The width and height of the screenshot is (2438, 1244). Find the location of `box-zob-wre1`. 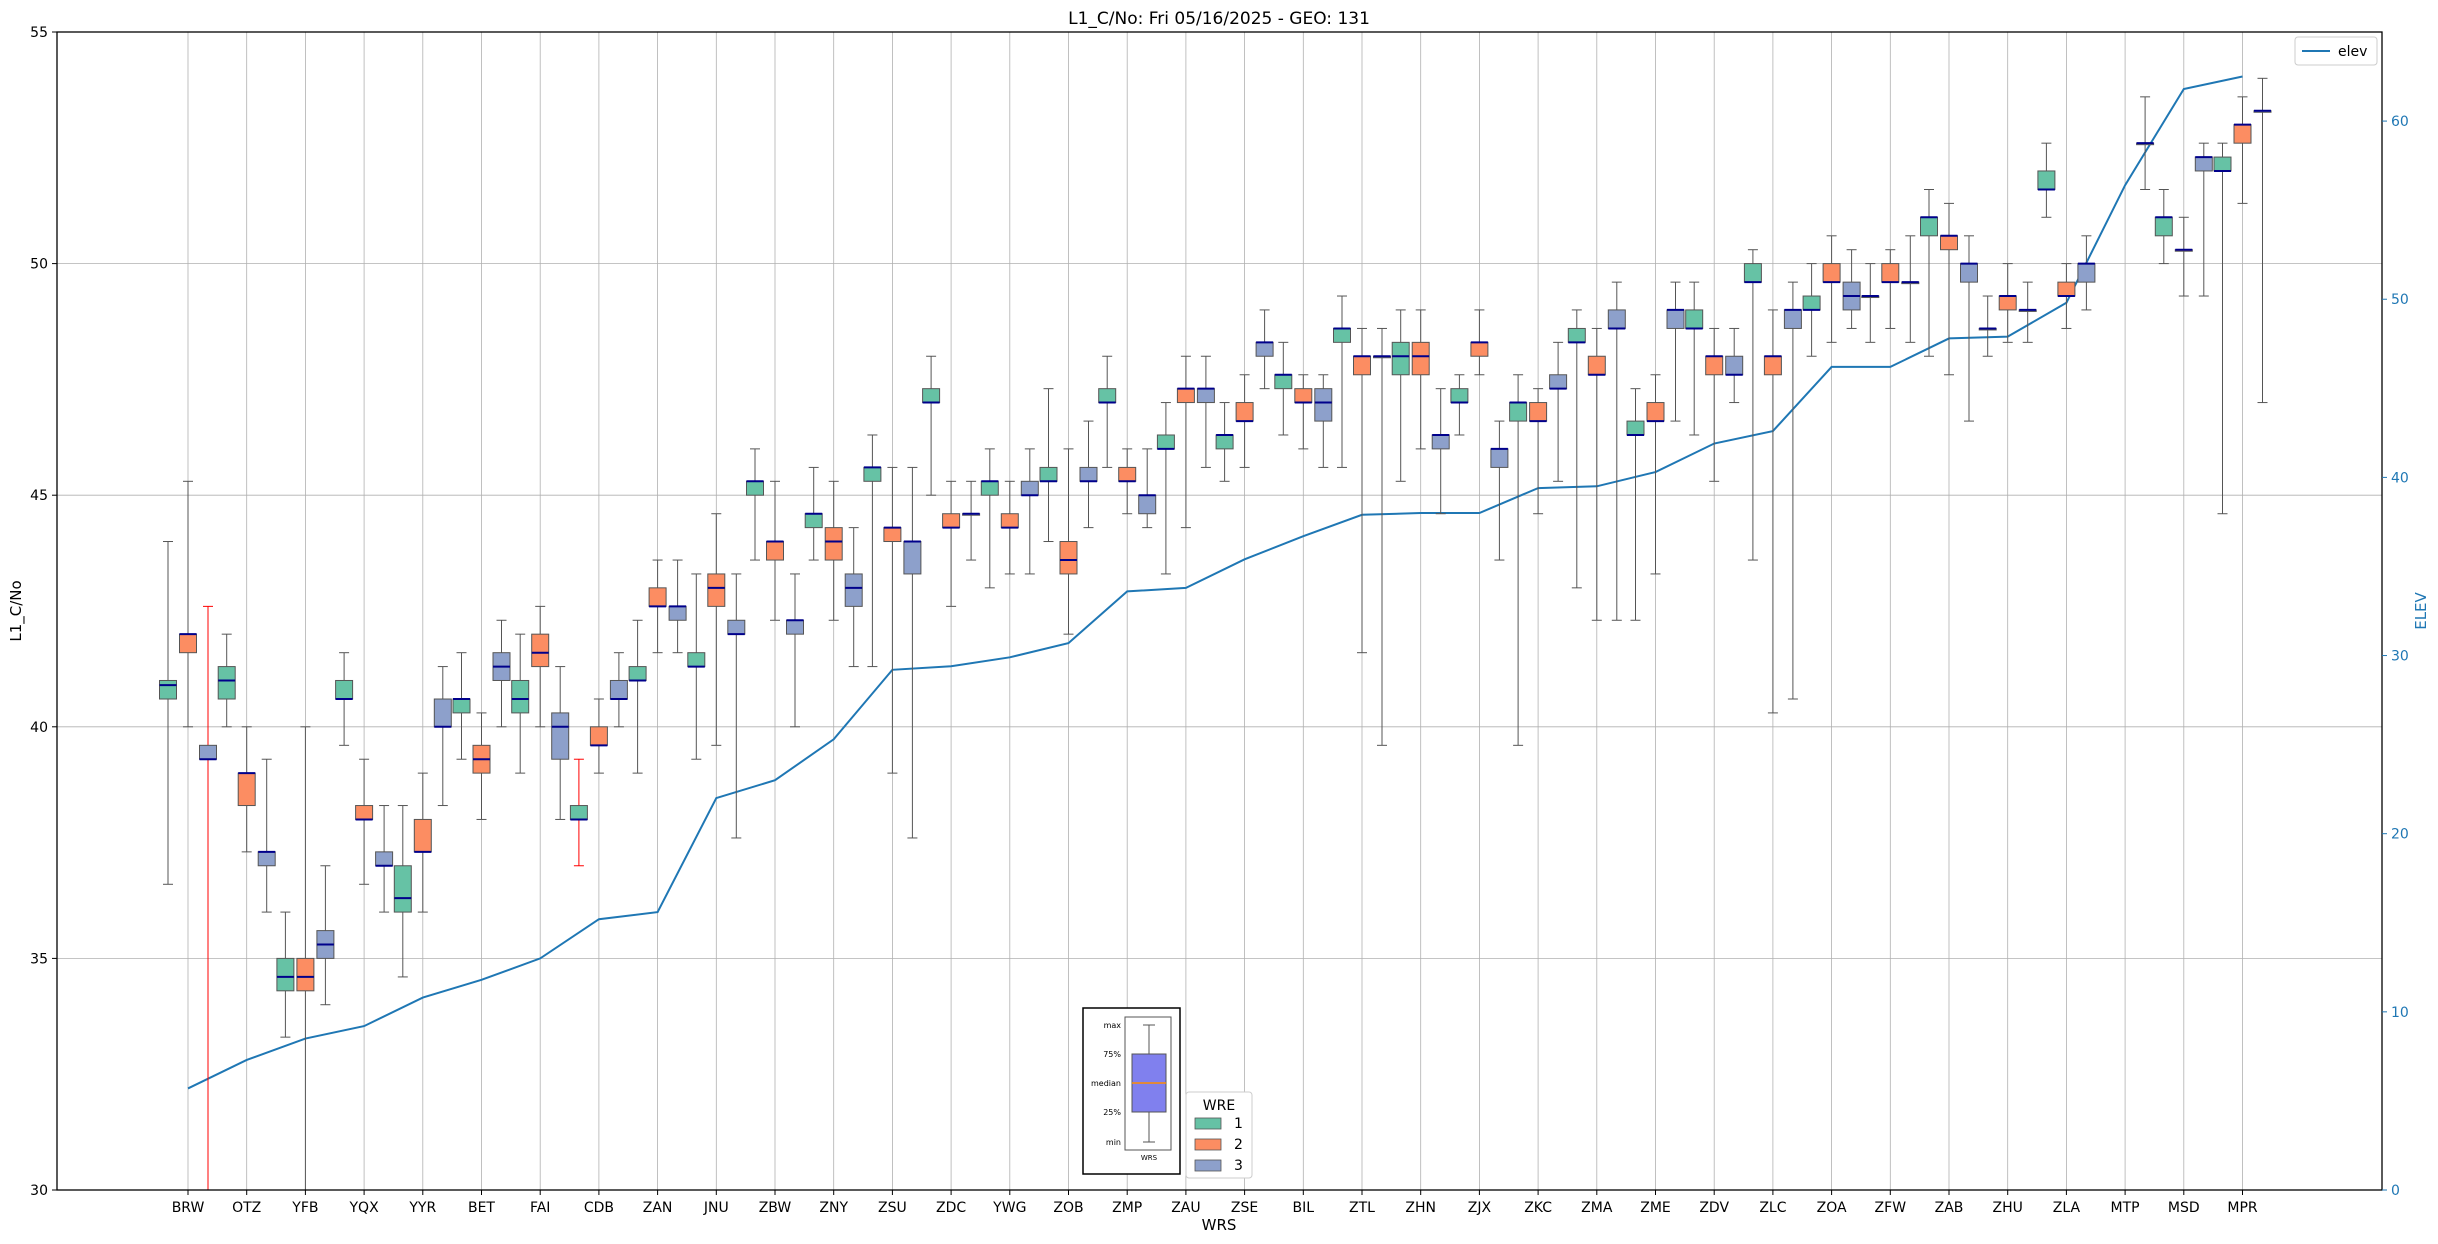

box-zob-wre1 is located at coordinates (1048, 465).